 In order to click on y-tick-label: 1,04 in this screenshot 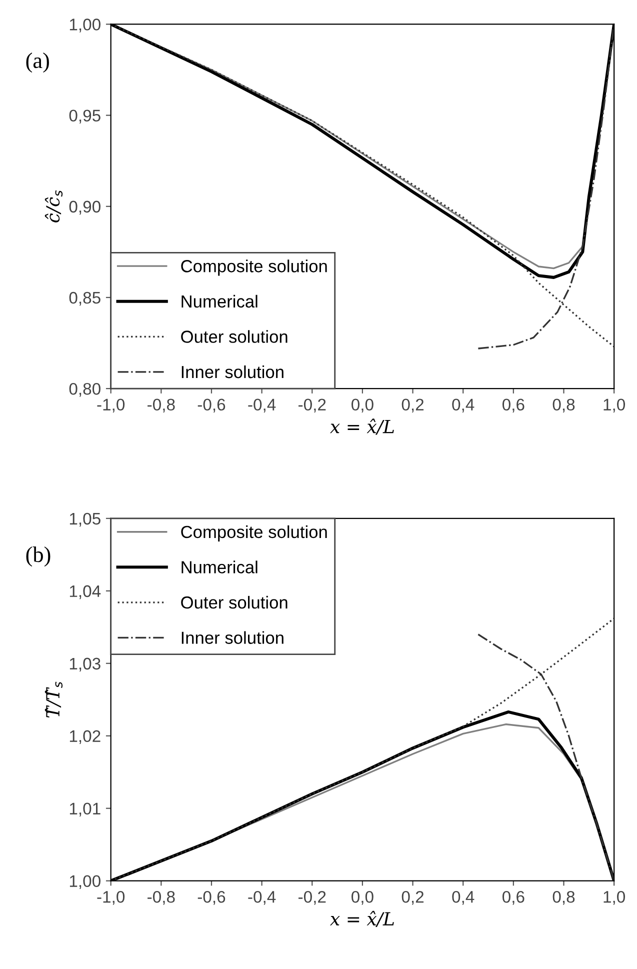, I will do `click(85, 592)`.